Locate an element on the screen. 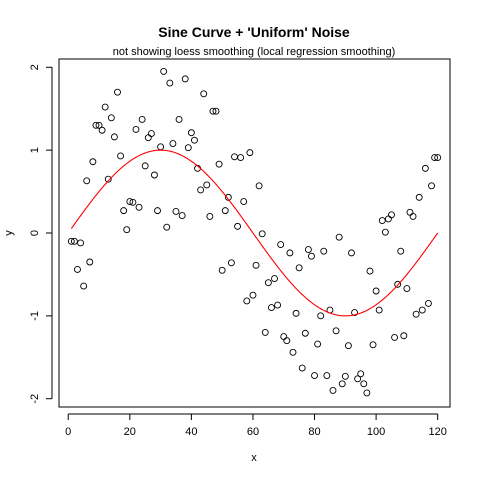 The height and width of the screenshot is (480, 480). x-axis-label: x is located at coordinates (254, 458).